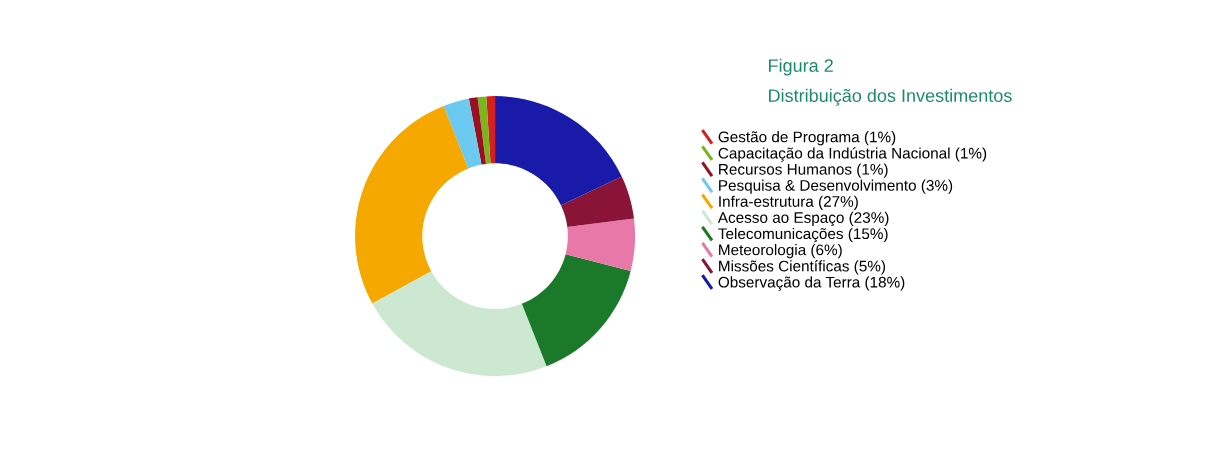 This screenshot has width=1230, height=463. Describe the element at coordinates (890, 97) in the screenshot. I see `chart-subtitle: Distribuição dos Investimentos` at that location.